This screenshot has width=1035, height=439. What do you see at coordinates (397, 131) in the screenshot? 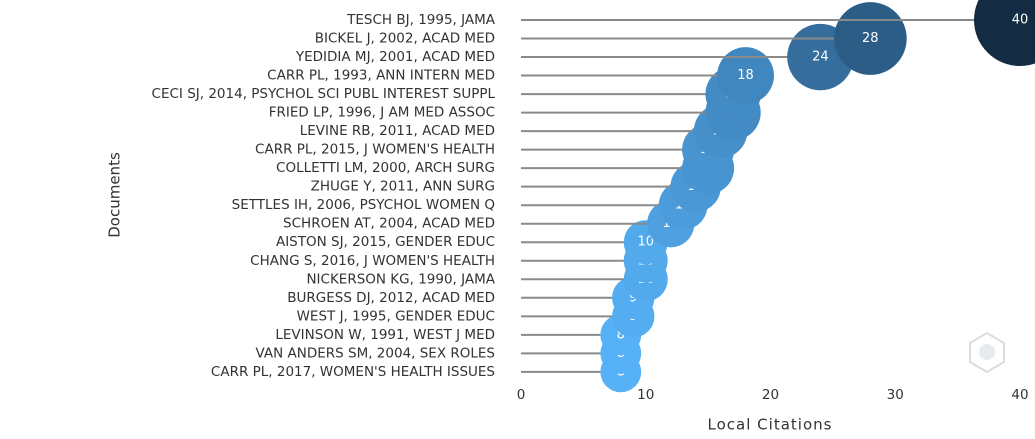
I see `y-tick-label: LEVINE RB, 2011, ACAD MED` at bounding box center [397, 131].